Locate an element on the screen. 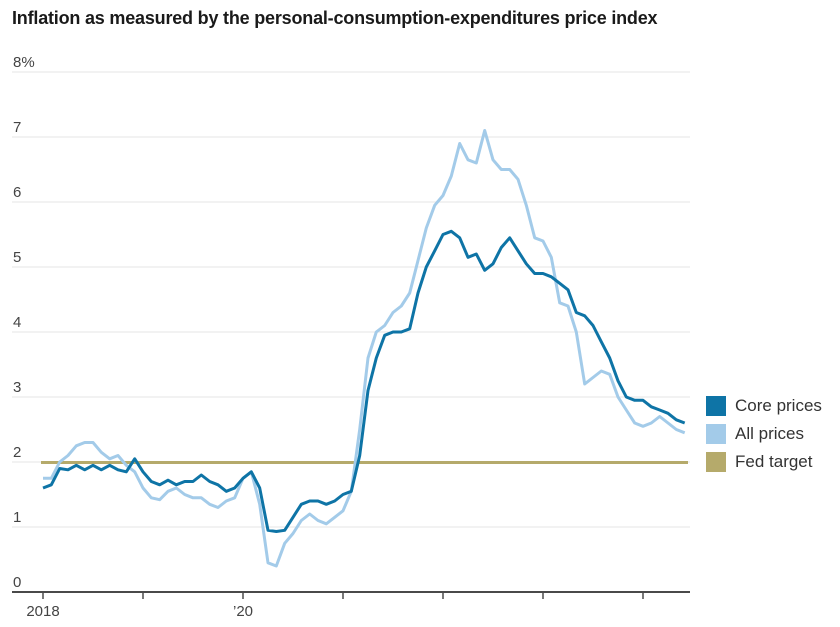 Image resolution: width=840 pixels, height=627 pixels. legend-item-core-prices: Core prices is located at coordinates (764, 406).